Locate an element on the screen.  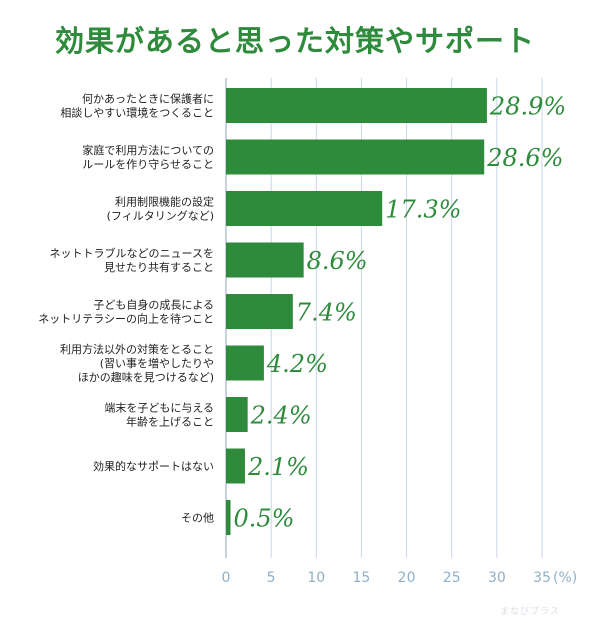
category-label-line: その他 is located at coordinates (197, 518).